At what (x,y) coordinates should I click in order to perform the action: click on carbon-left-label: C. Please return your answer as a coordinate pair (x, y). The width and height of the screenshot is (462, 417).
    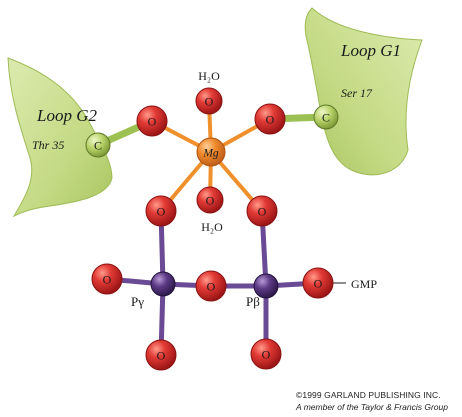
    Looking at the image, I should click on (98, 146).